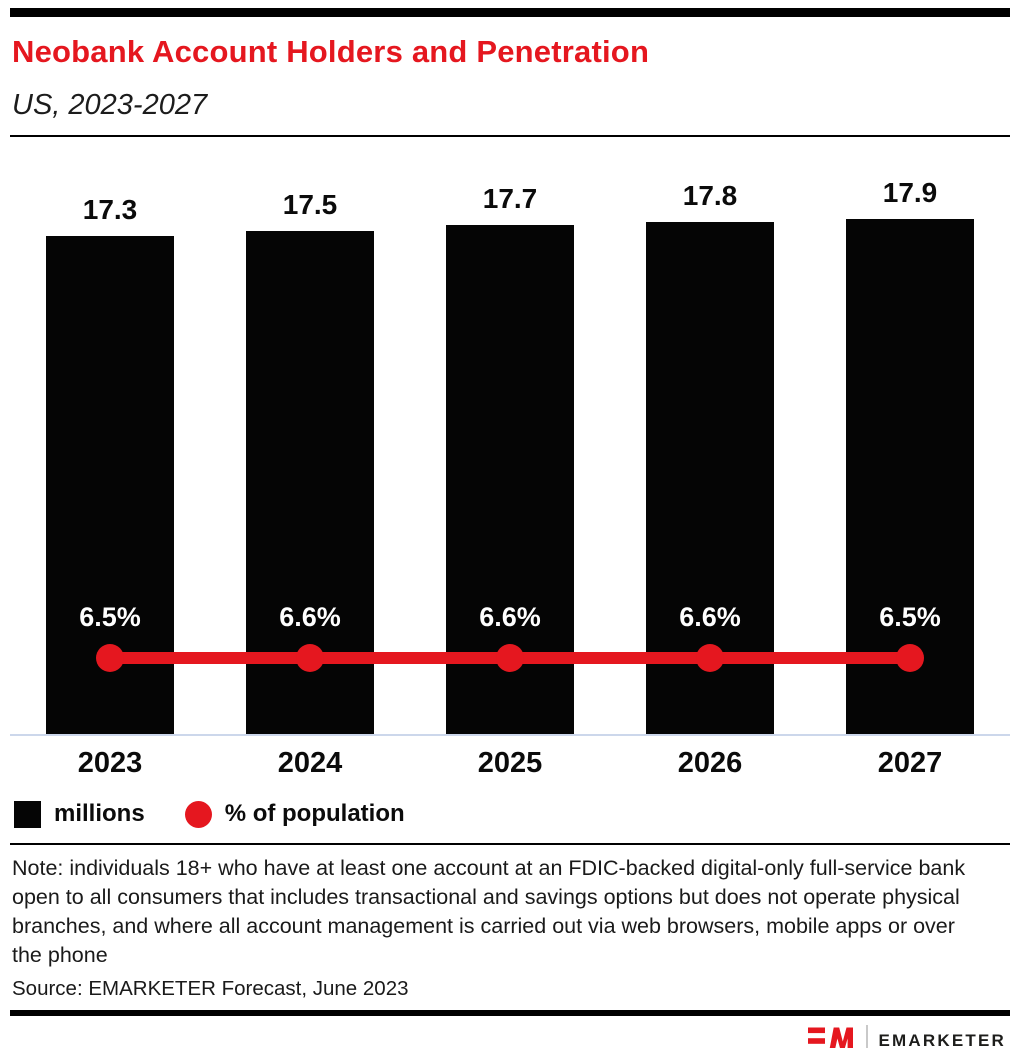  What do you see at coordinates (510, 844) in the screenshot?
I see `legend-divider` at bounding box center [510, 844].